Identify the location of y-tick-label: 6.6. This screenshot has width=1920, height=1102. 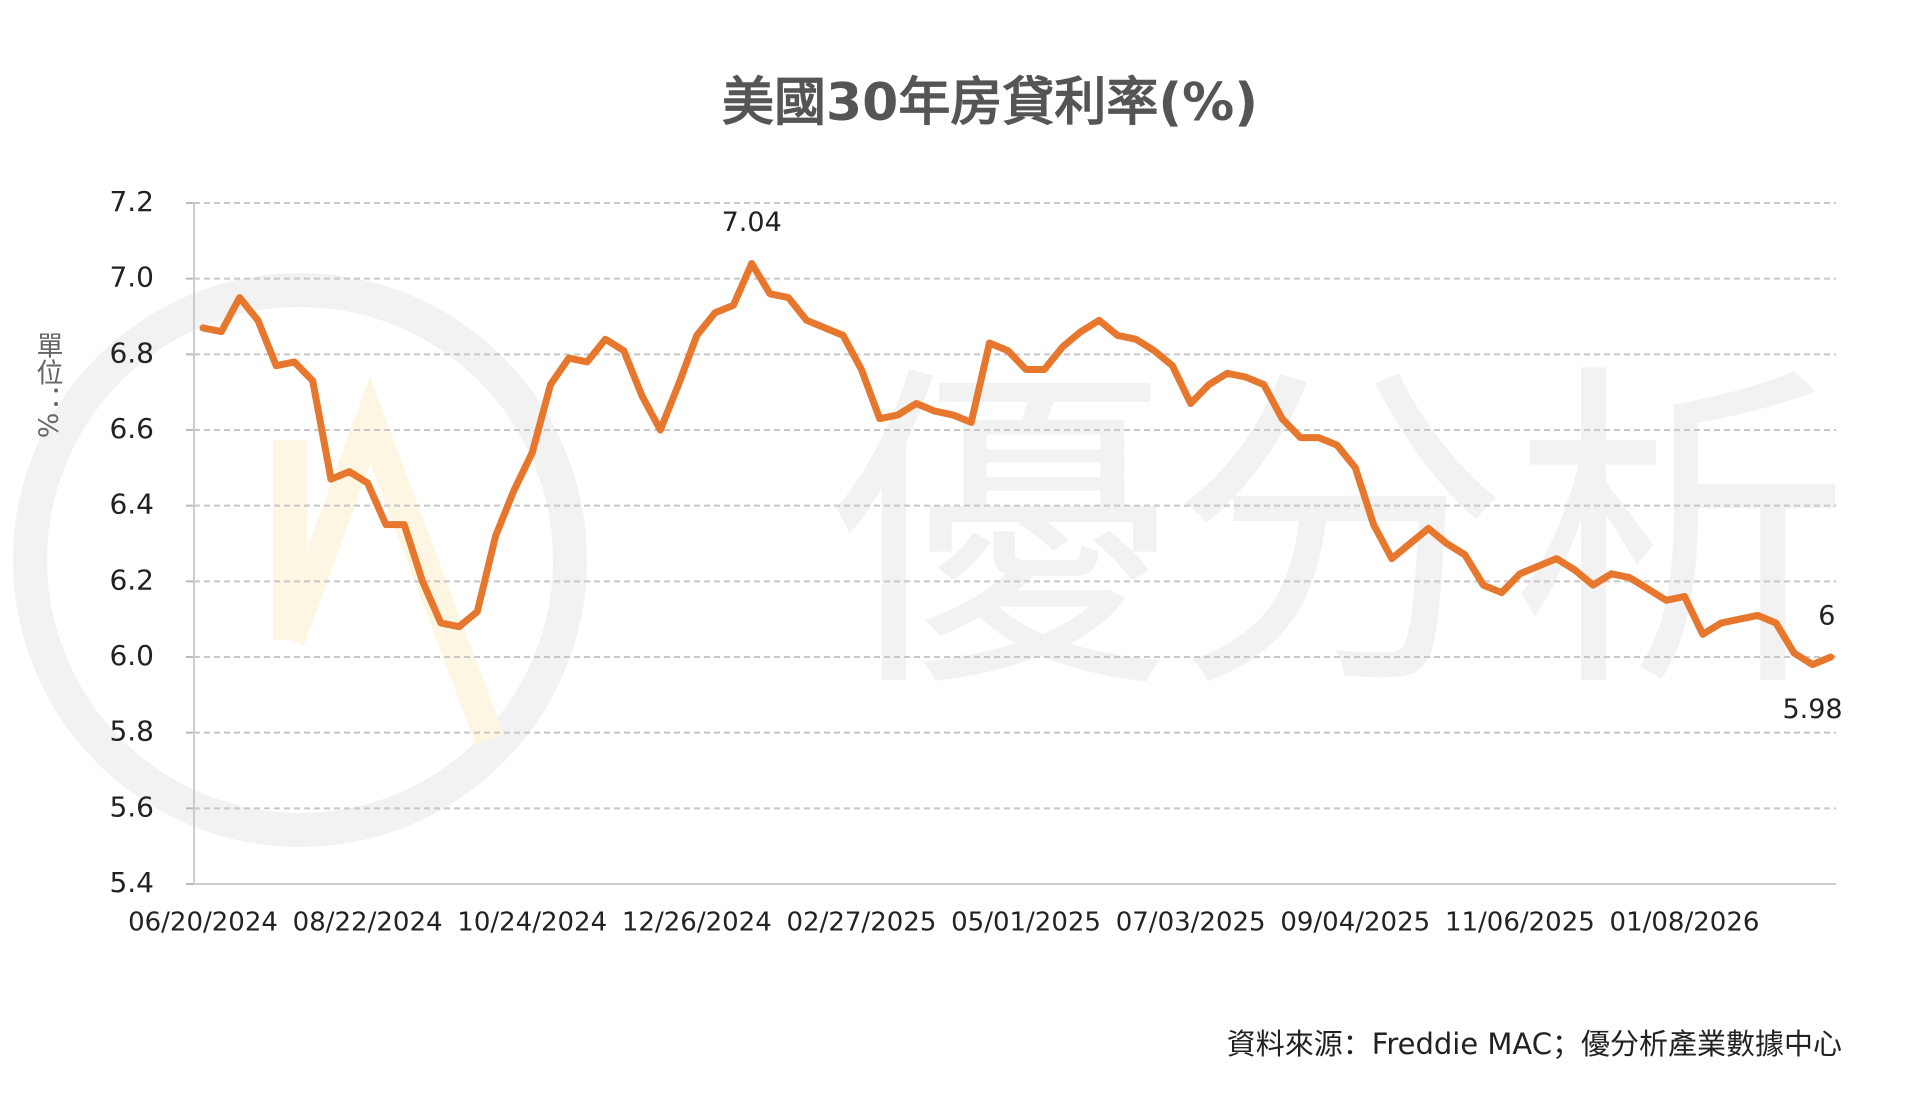
(131, 428).